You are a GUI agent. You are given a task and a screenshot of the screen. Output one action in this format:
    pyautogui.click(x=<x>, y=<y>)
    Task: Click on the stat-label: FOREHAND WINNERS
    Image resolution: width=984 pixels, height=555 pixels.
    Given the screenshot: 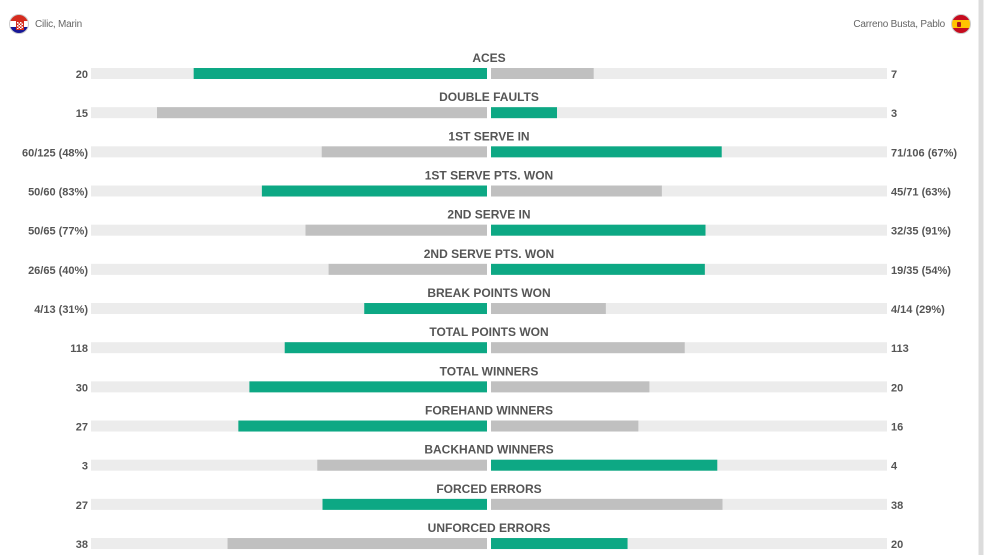 What is the action you would take?
    pyautogui.click(x=489, y=411)
    